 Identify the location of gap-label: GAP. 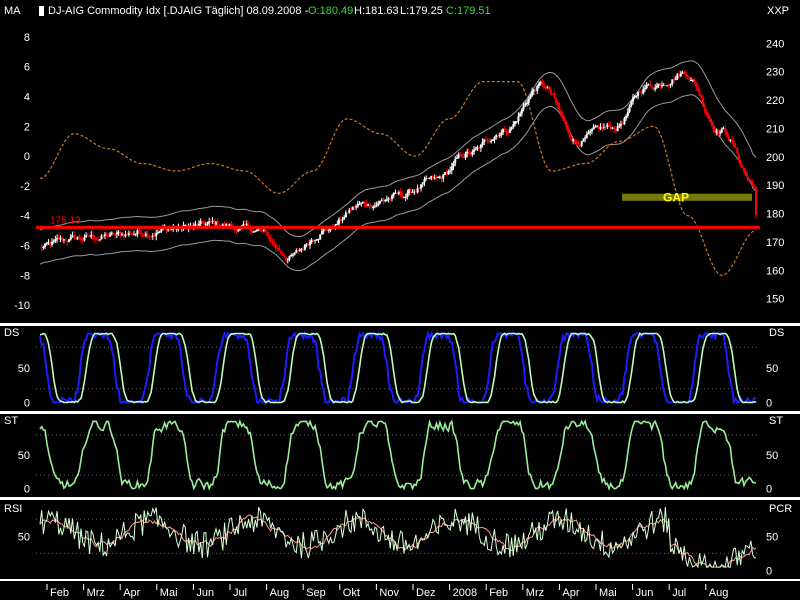
(676, 197).